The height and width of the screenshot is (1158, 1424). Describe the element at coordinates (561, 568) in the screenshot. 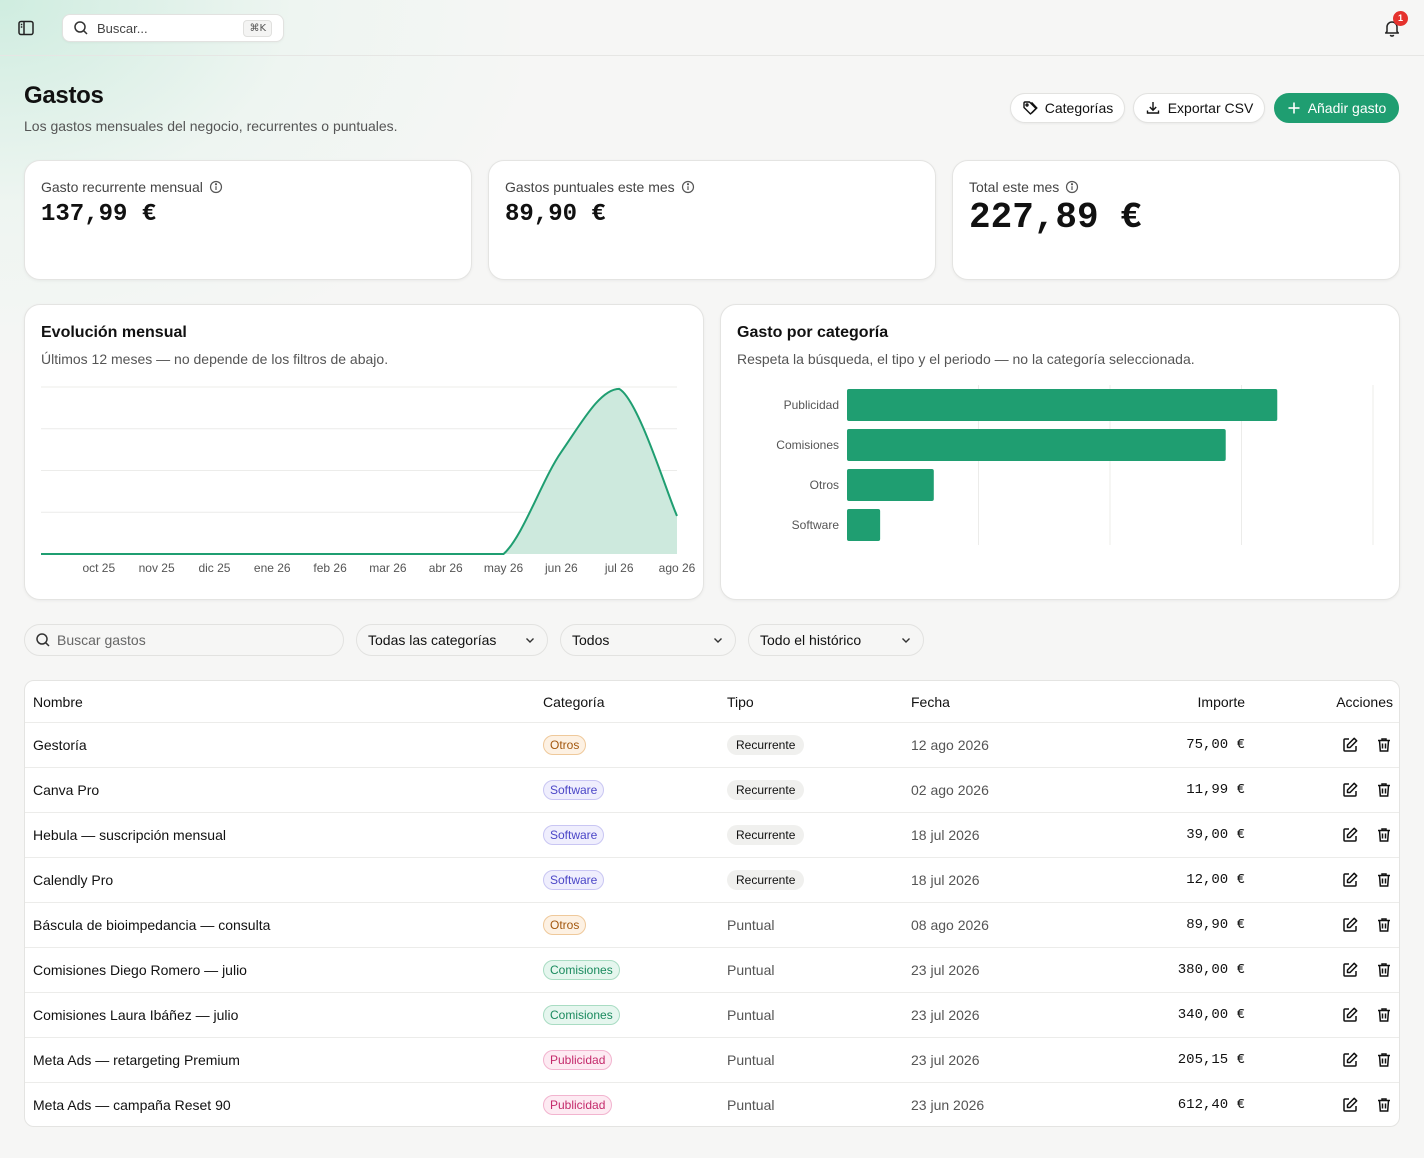

I see `x-tick-label: jun 26` at that location.